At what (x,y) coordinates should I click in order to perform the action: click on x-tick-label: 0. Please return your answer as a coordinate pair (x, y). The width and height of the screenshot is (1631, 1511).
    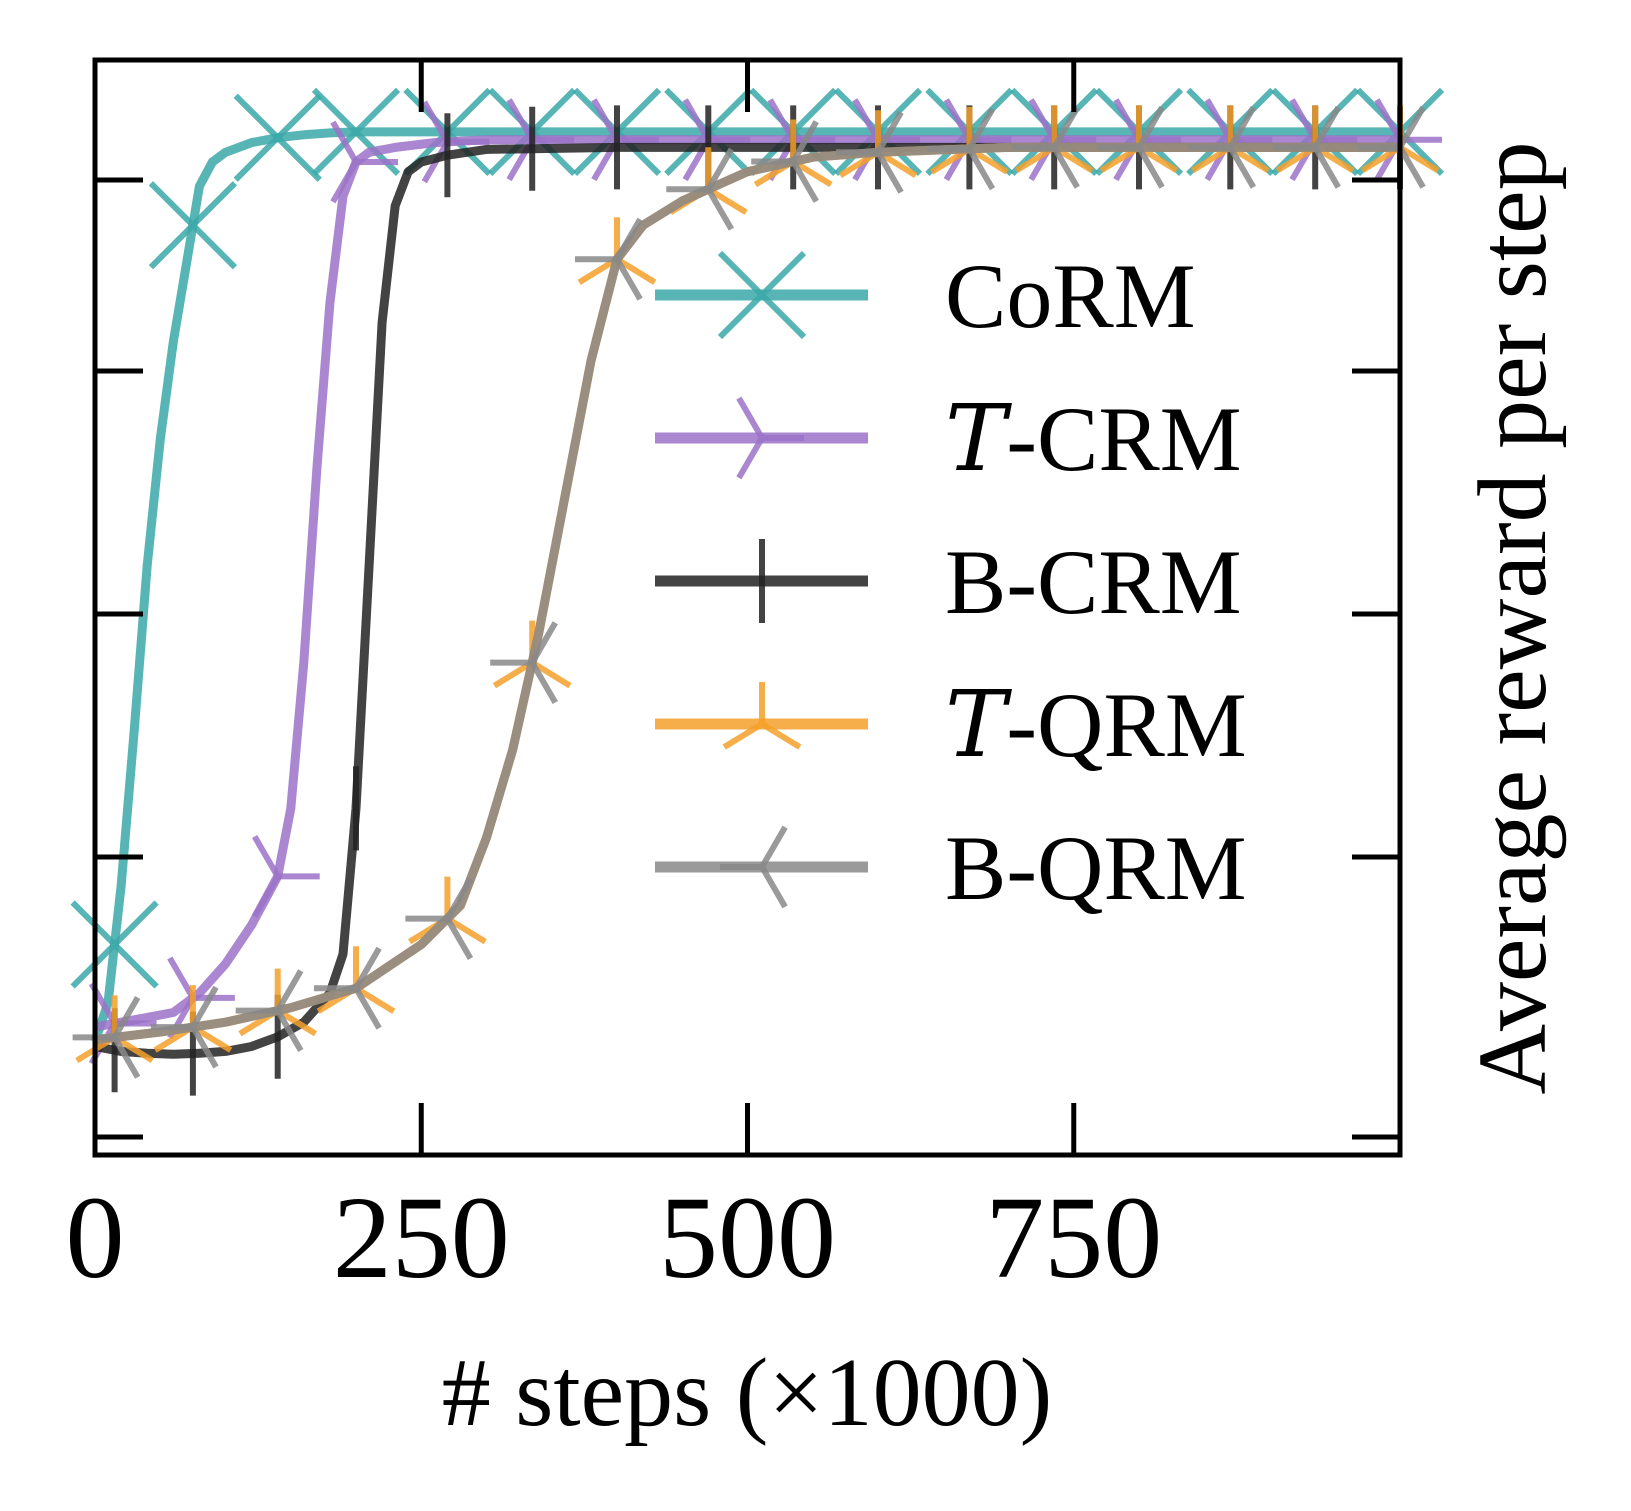
    Looking at the image, I should click on (95, 1237).